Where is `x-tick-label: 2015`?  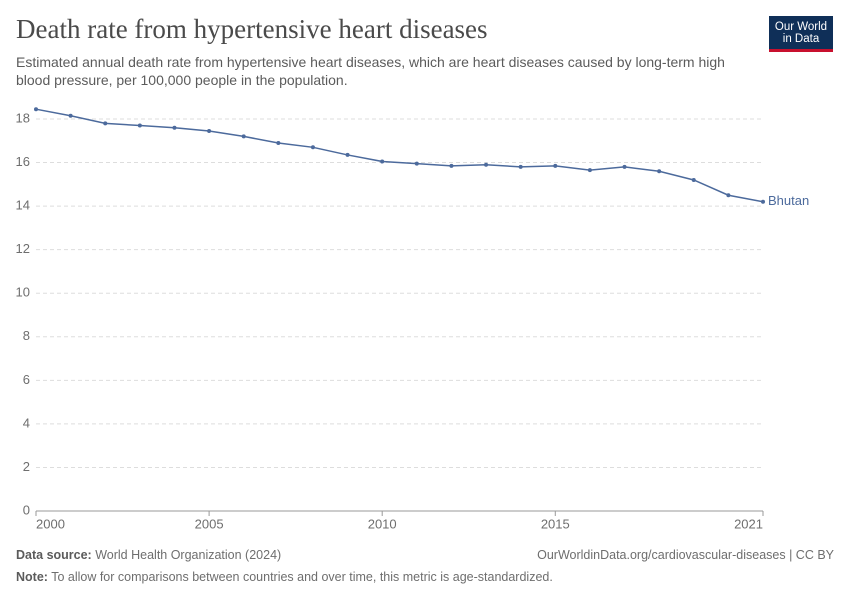
x-tick-label: 2015 is located at coordinates (555, 523).